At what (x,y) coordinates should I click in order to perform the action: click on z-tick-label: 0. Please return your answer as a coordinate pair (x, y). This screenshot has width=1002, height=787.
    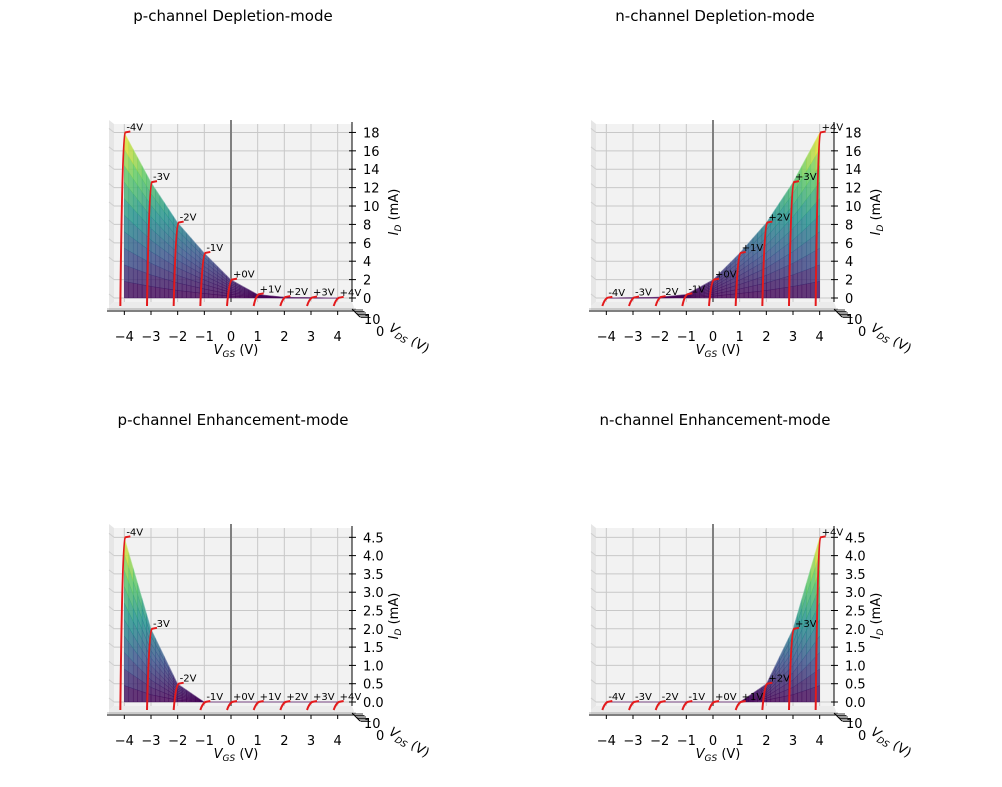
    Looking at the image, I should click on (367, 299).